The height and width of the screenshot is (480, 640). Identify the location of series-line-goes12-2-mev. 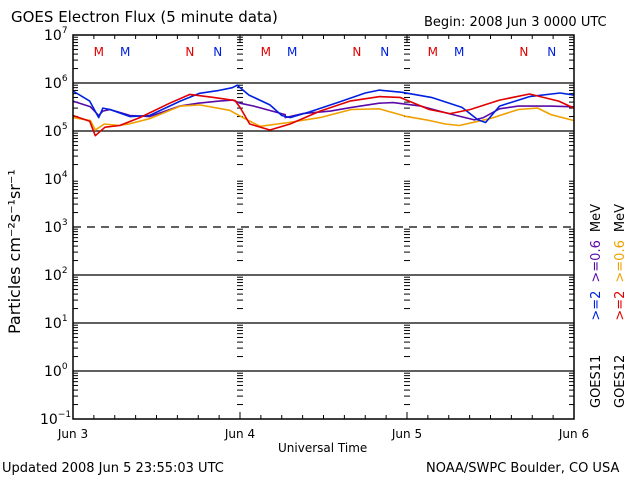
(323, 115).